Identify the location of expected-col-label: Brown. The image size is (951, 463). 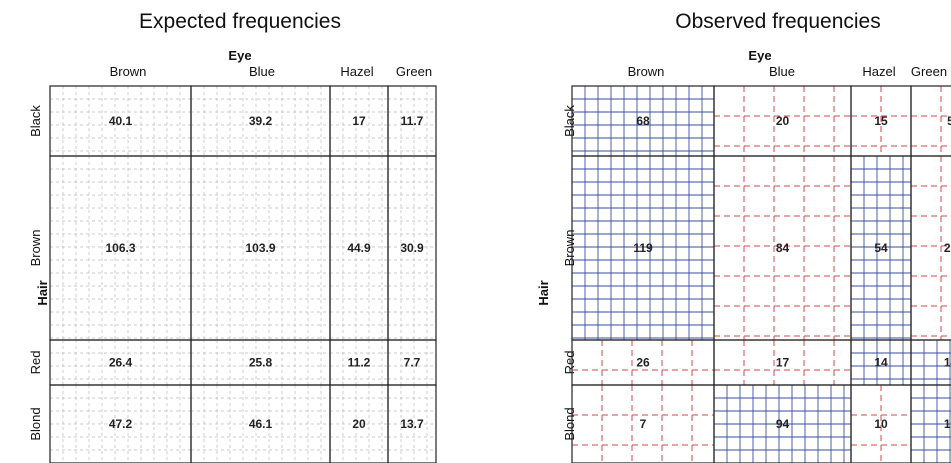
(128, 71).